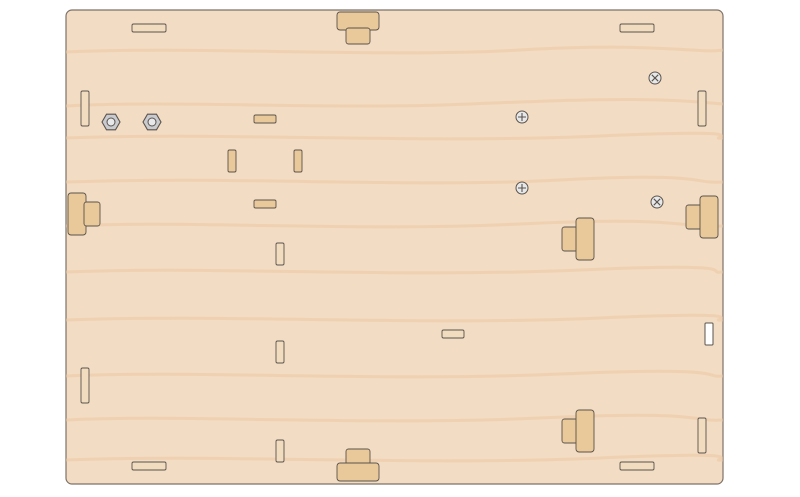  What do you see at coordinates (522, 117) in the screenshot?
I see `screw-top-center` at bounding box center [522, 117].